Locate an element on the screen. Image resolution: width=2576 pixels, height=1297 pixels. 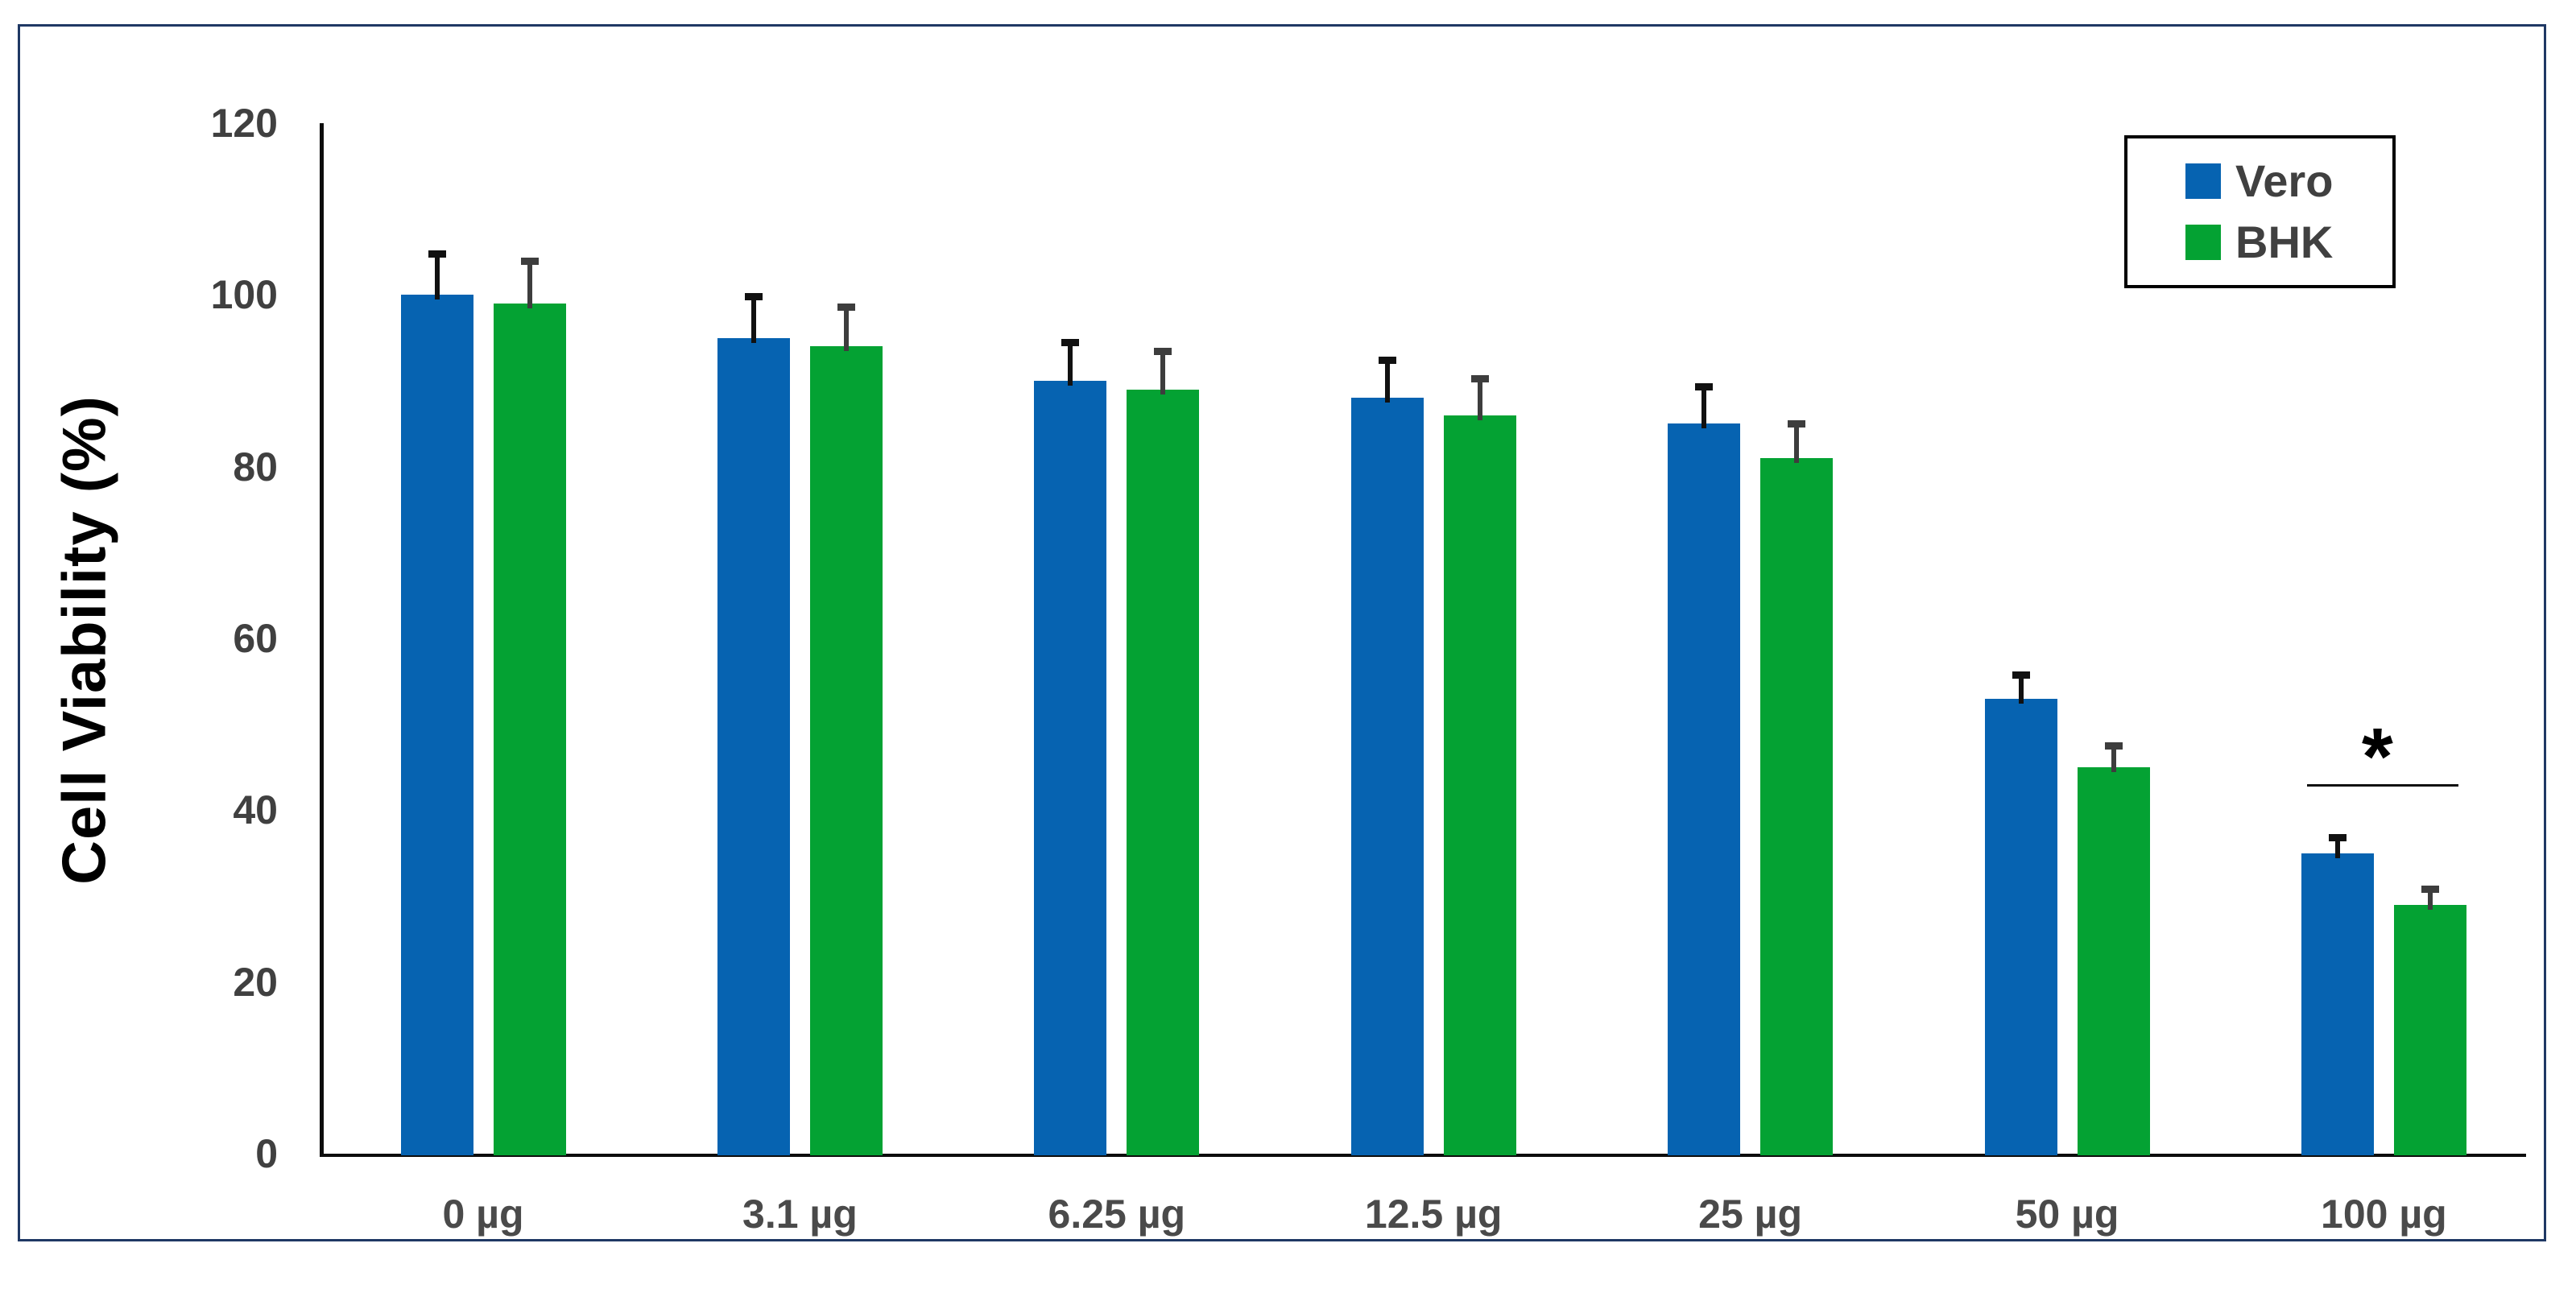
y-axis-title: Cell Viability (%) is located at coordinates (85, 640).